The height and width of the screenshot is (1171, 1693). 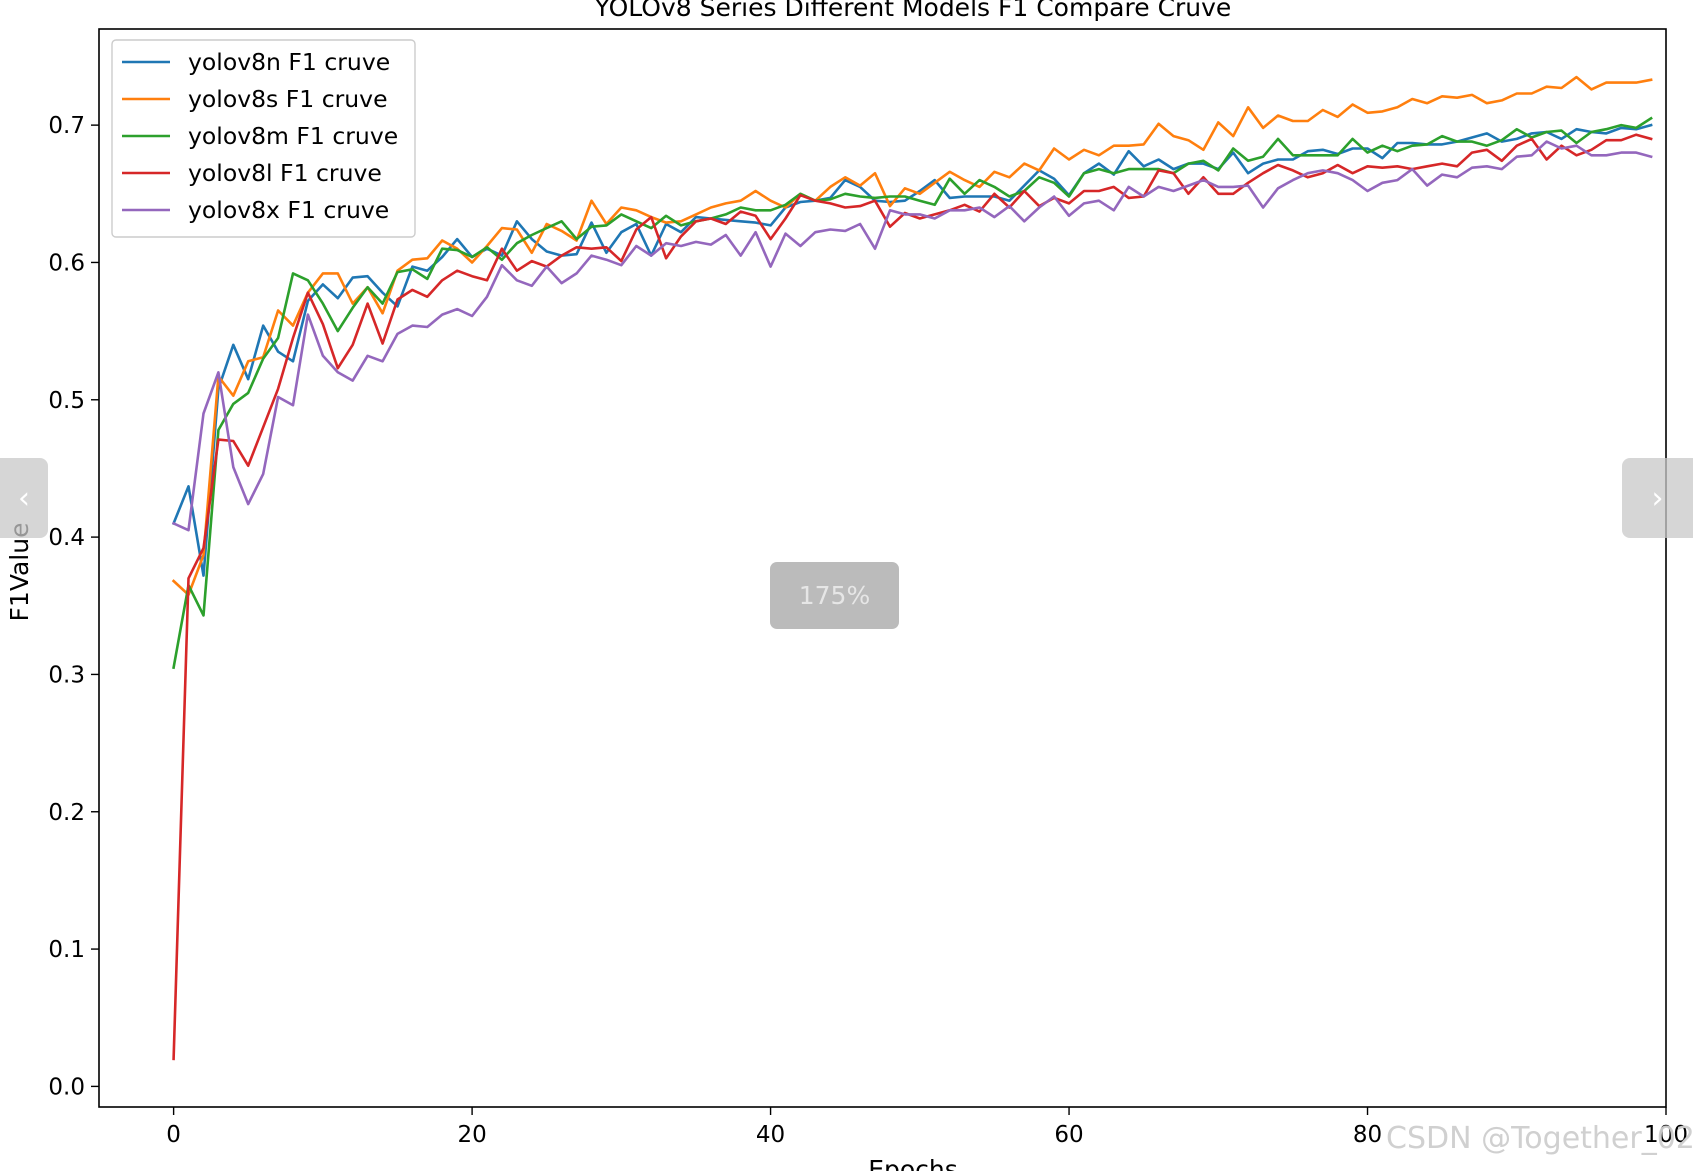 I want to click on next-image-button: ›, so click(x=1657, y=498).